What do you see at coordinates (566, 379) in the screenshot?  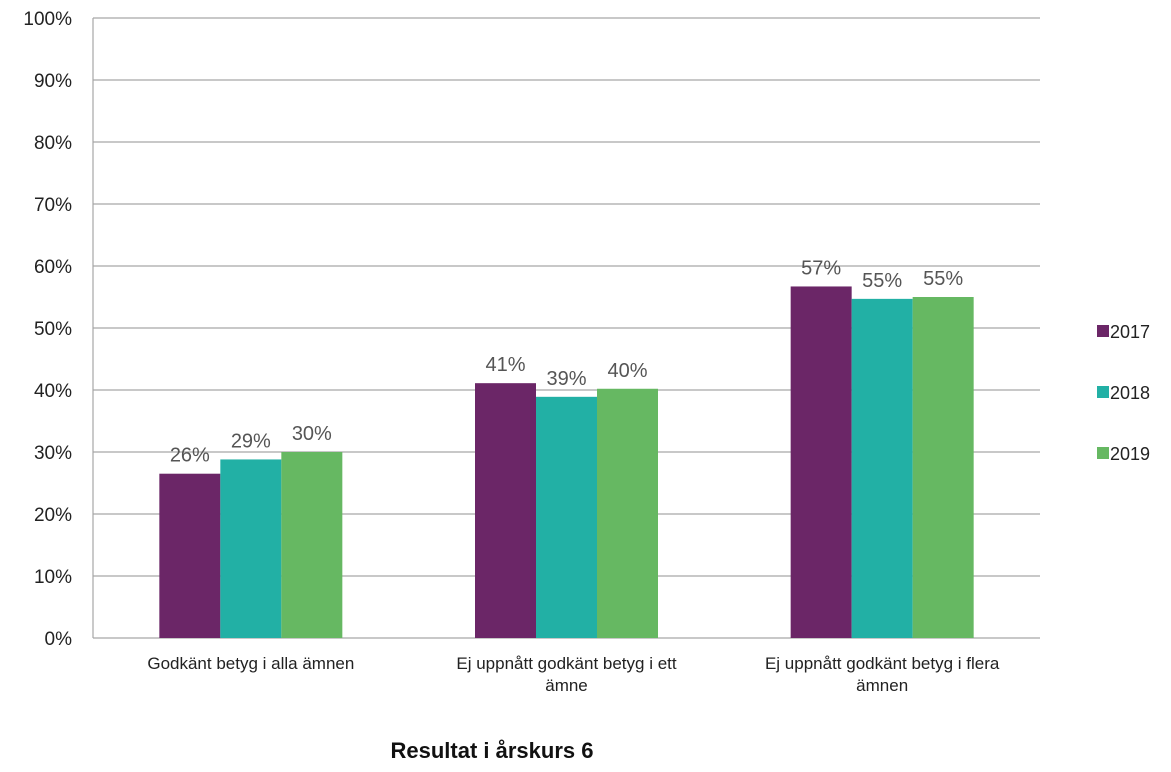 I see `data-label: 39%` at bounding box center [566, 379].